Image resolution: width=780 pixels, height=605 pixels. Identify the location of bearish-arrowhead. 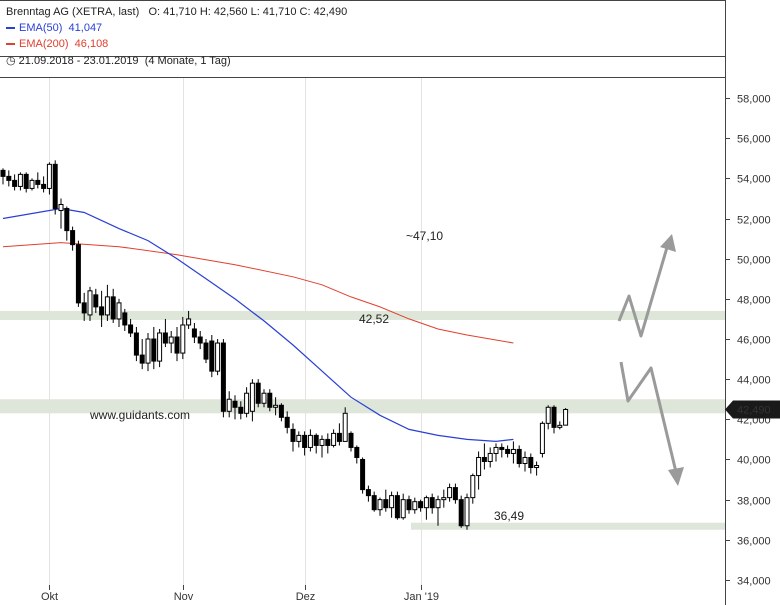
(676, 476).